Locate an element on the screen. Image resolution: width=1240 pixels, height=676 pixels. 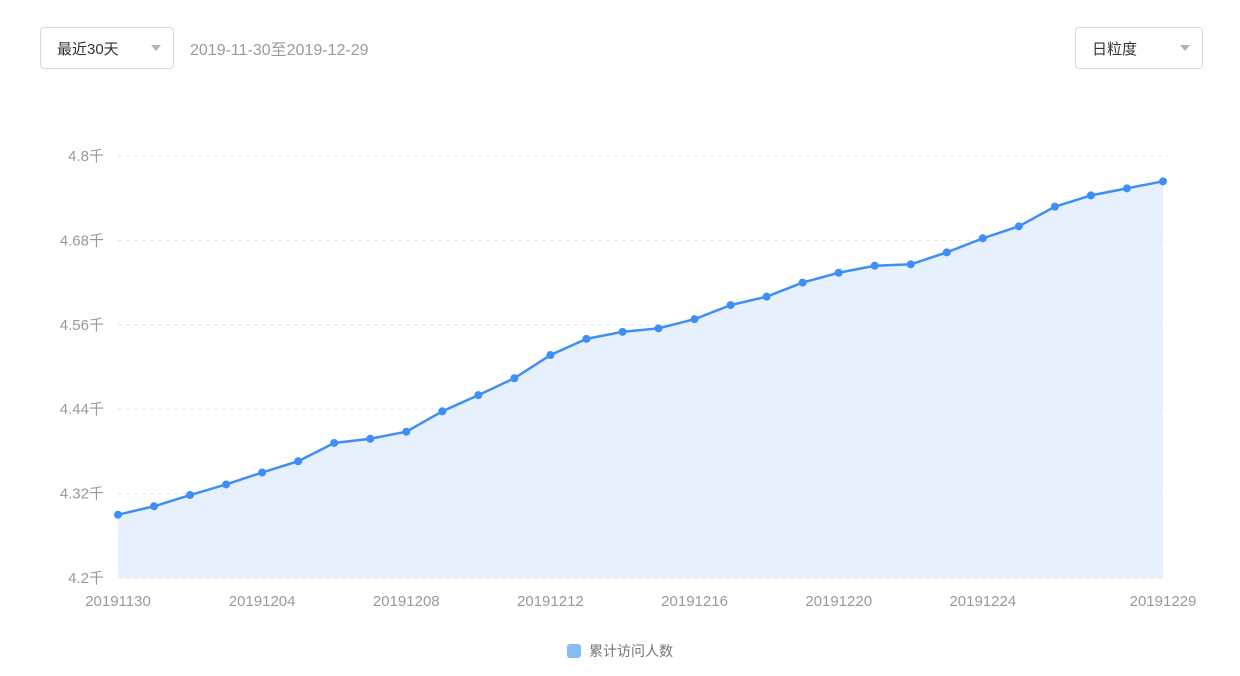
x-tick-label: 20191224 is located at coordinates (982, 601).